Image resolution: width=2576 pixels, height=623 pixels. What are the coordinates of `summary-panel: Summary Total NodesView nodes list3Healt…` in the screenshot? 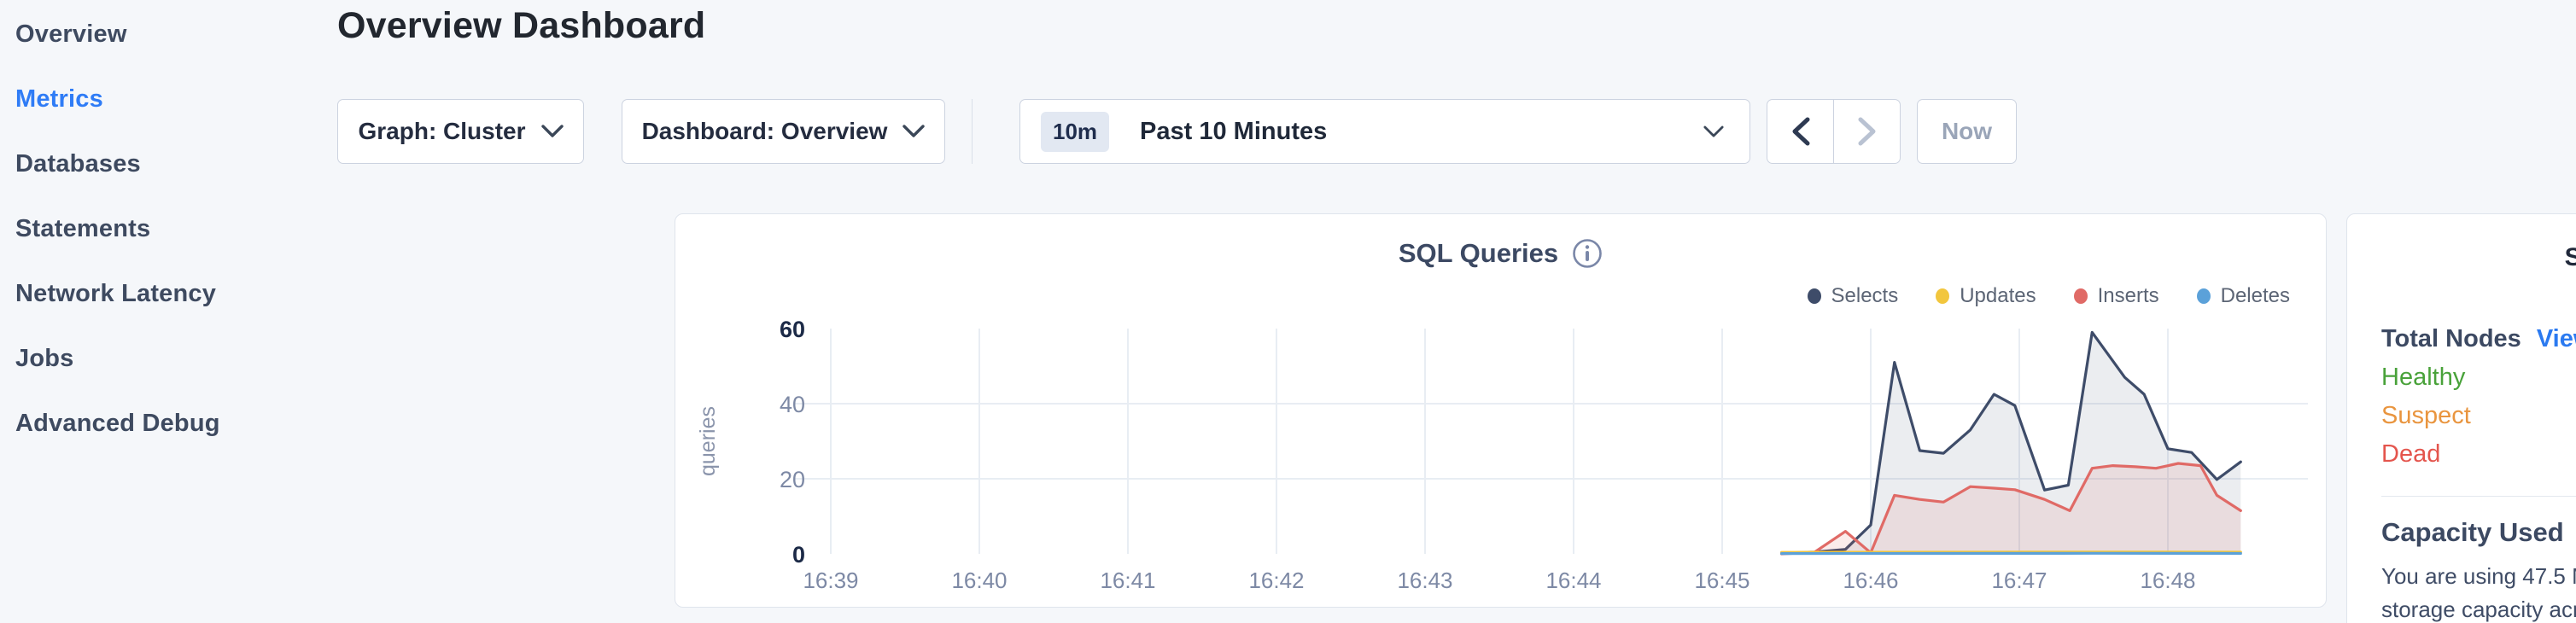 It's located at (2461, 418).